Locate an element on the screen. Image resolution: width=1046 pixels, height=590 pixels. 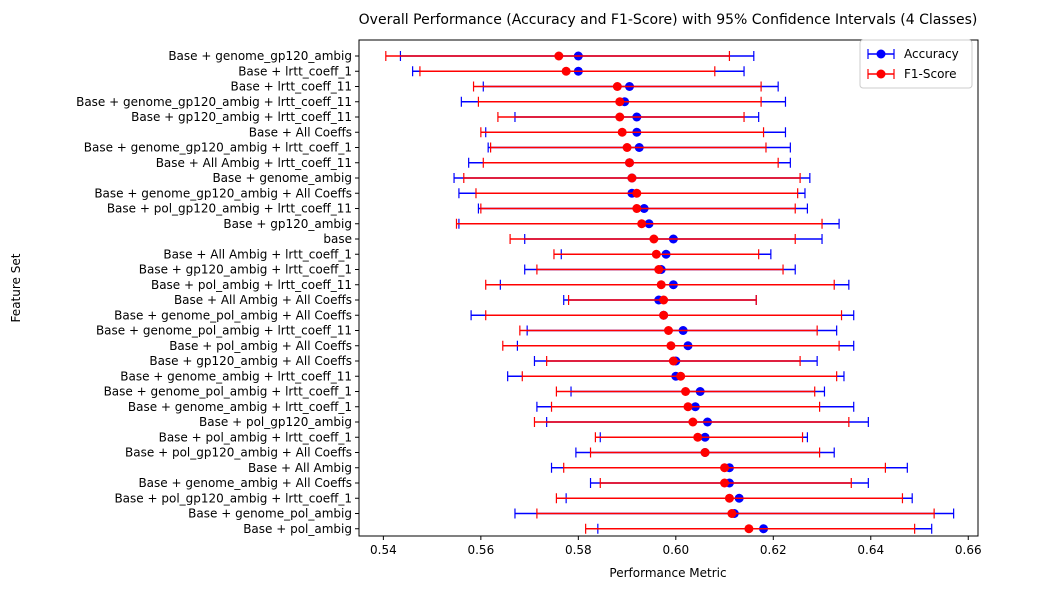
y-tick-label: Base + gp120_ambig is located at coordinates (287, 224).